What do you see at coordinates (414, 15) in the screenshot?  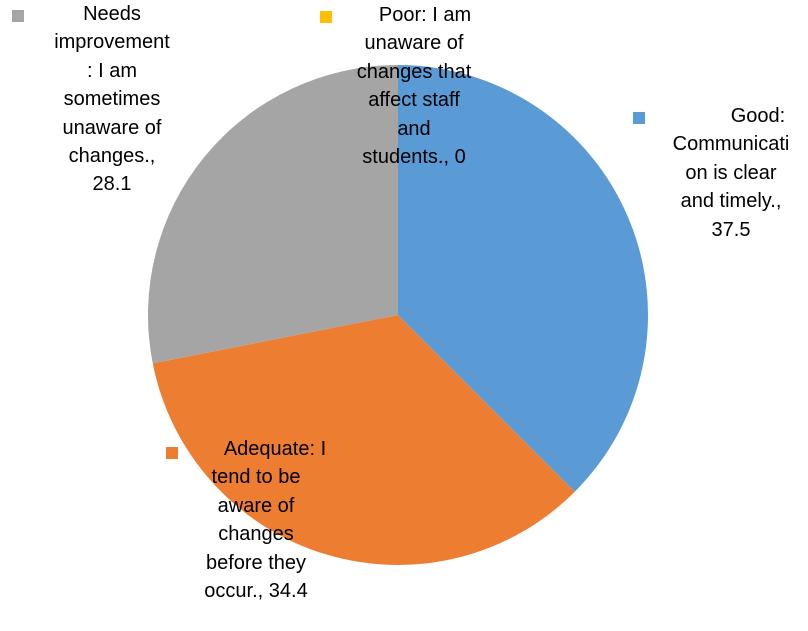 I see `label-line: Poor: I am` at bounding box center [414, 15].